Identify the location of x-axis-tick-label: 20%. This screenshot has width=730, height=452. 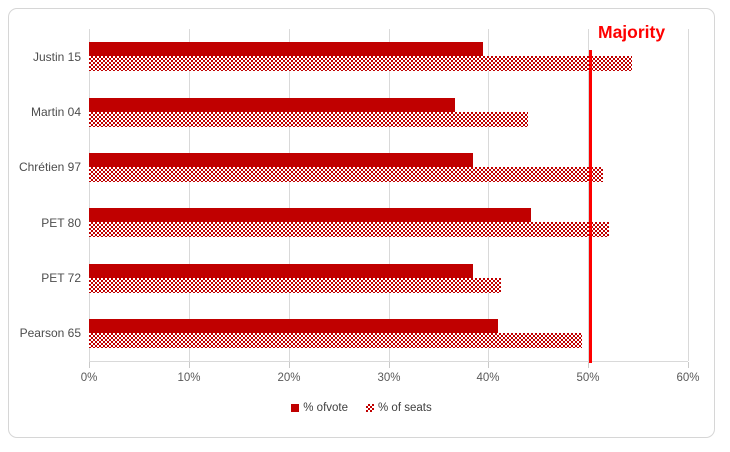
(289, 378).